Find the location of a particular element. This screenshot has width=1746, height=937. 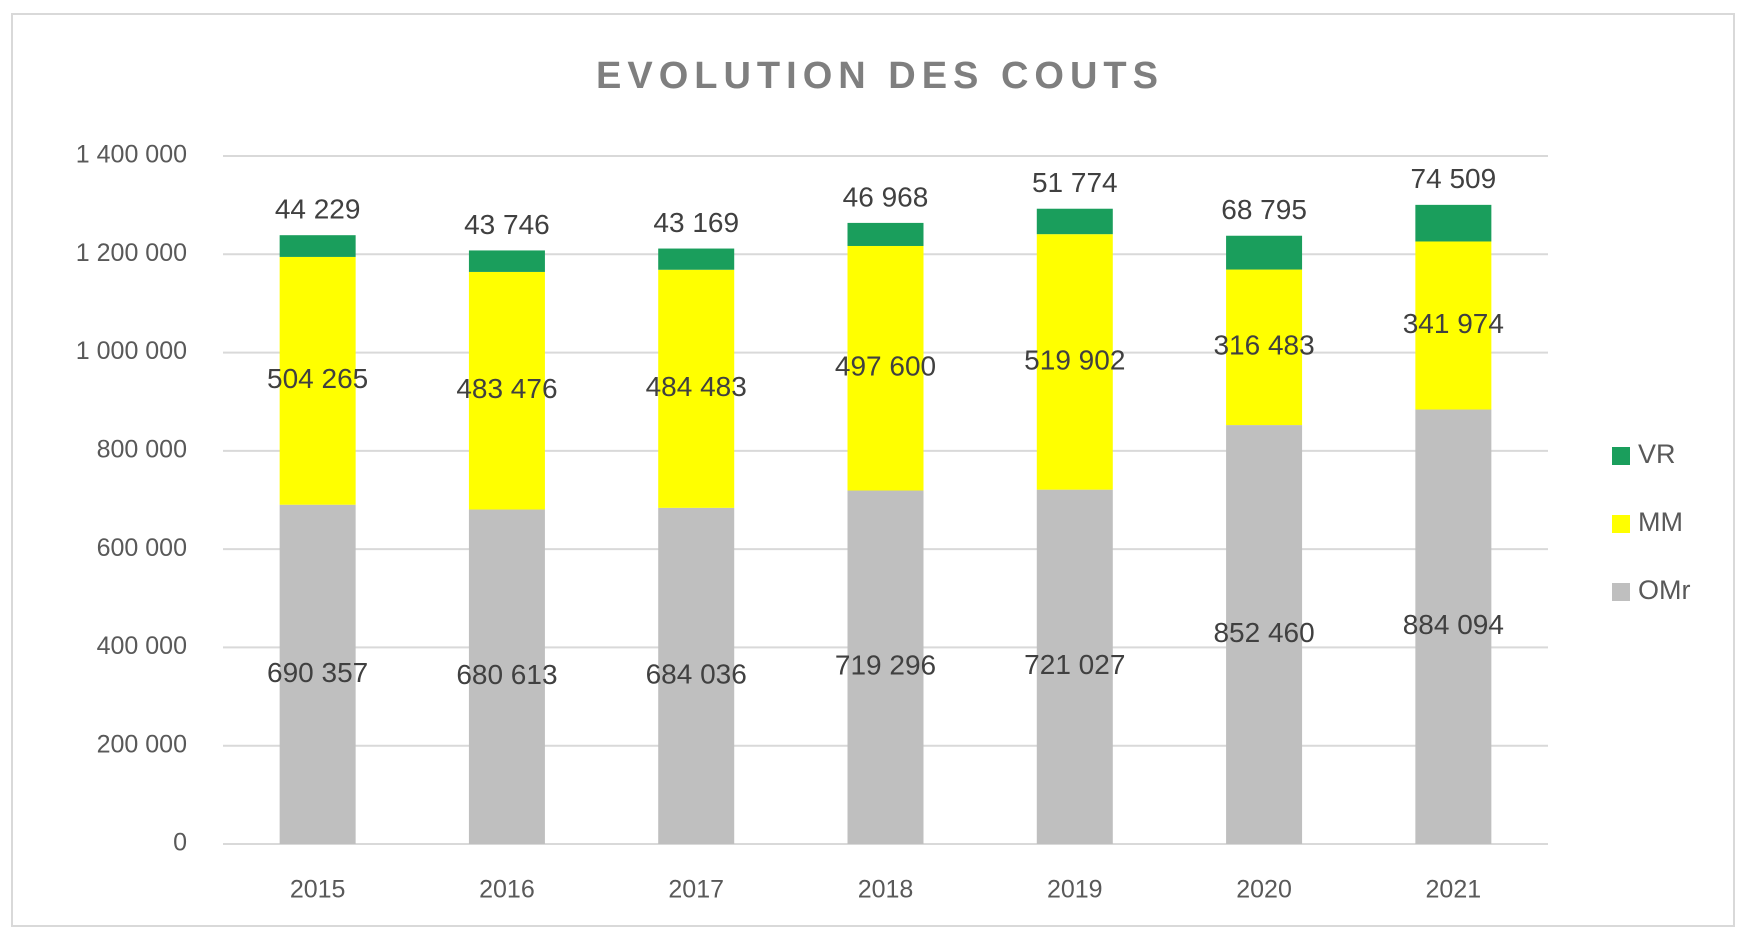

data-label: 684 036 is located at coordinates (696, 673).